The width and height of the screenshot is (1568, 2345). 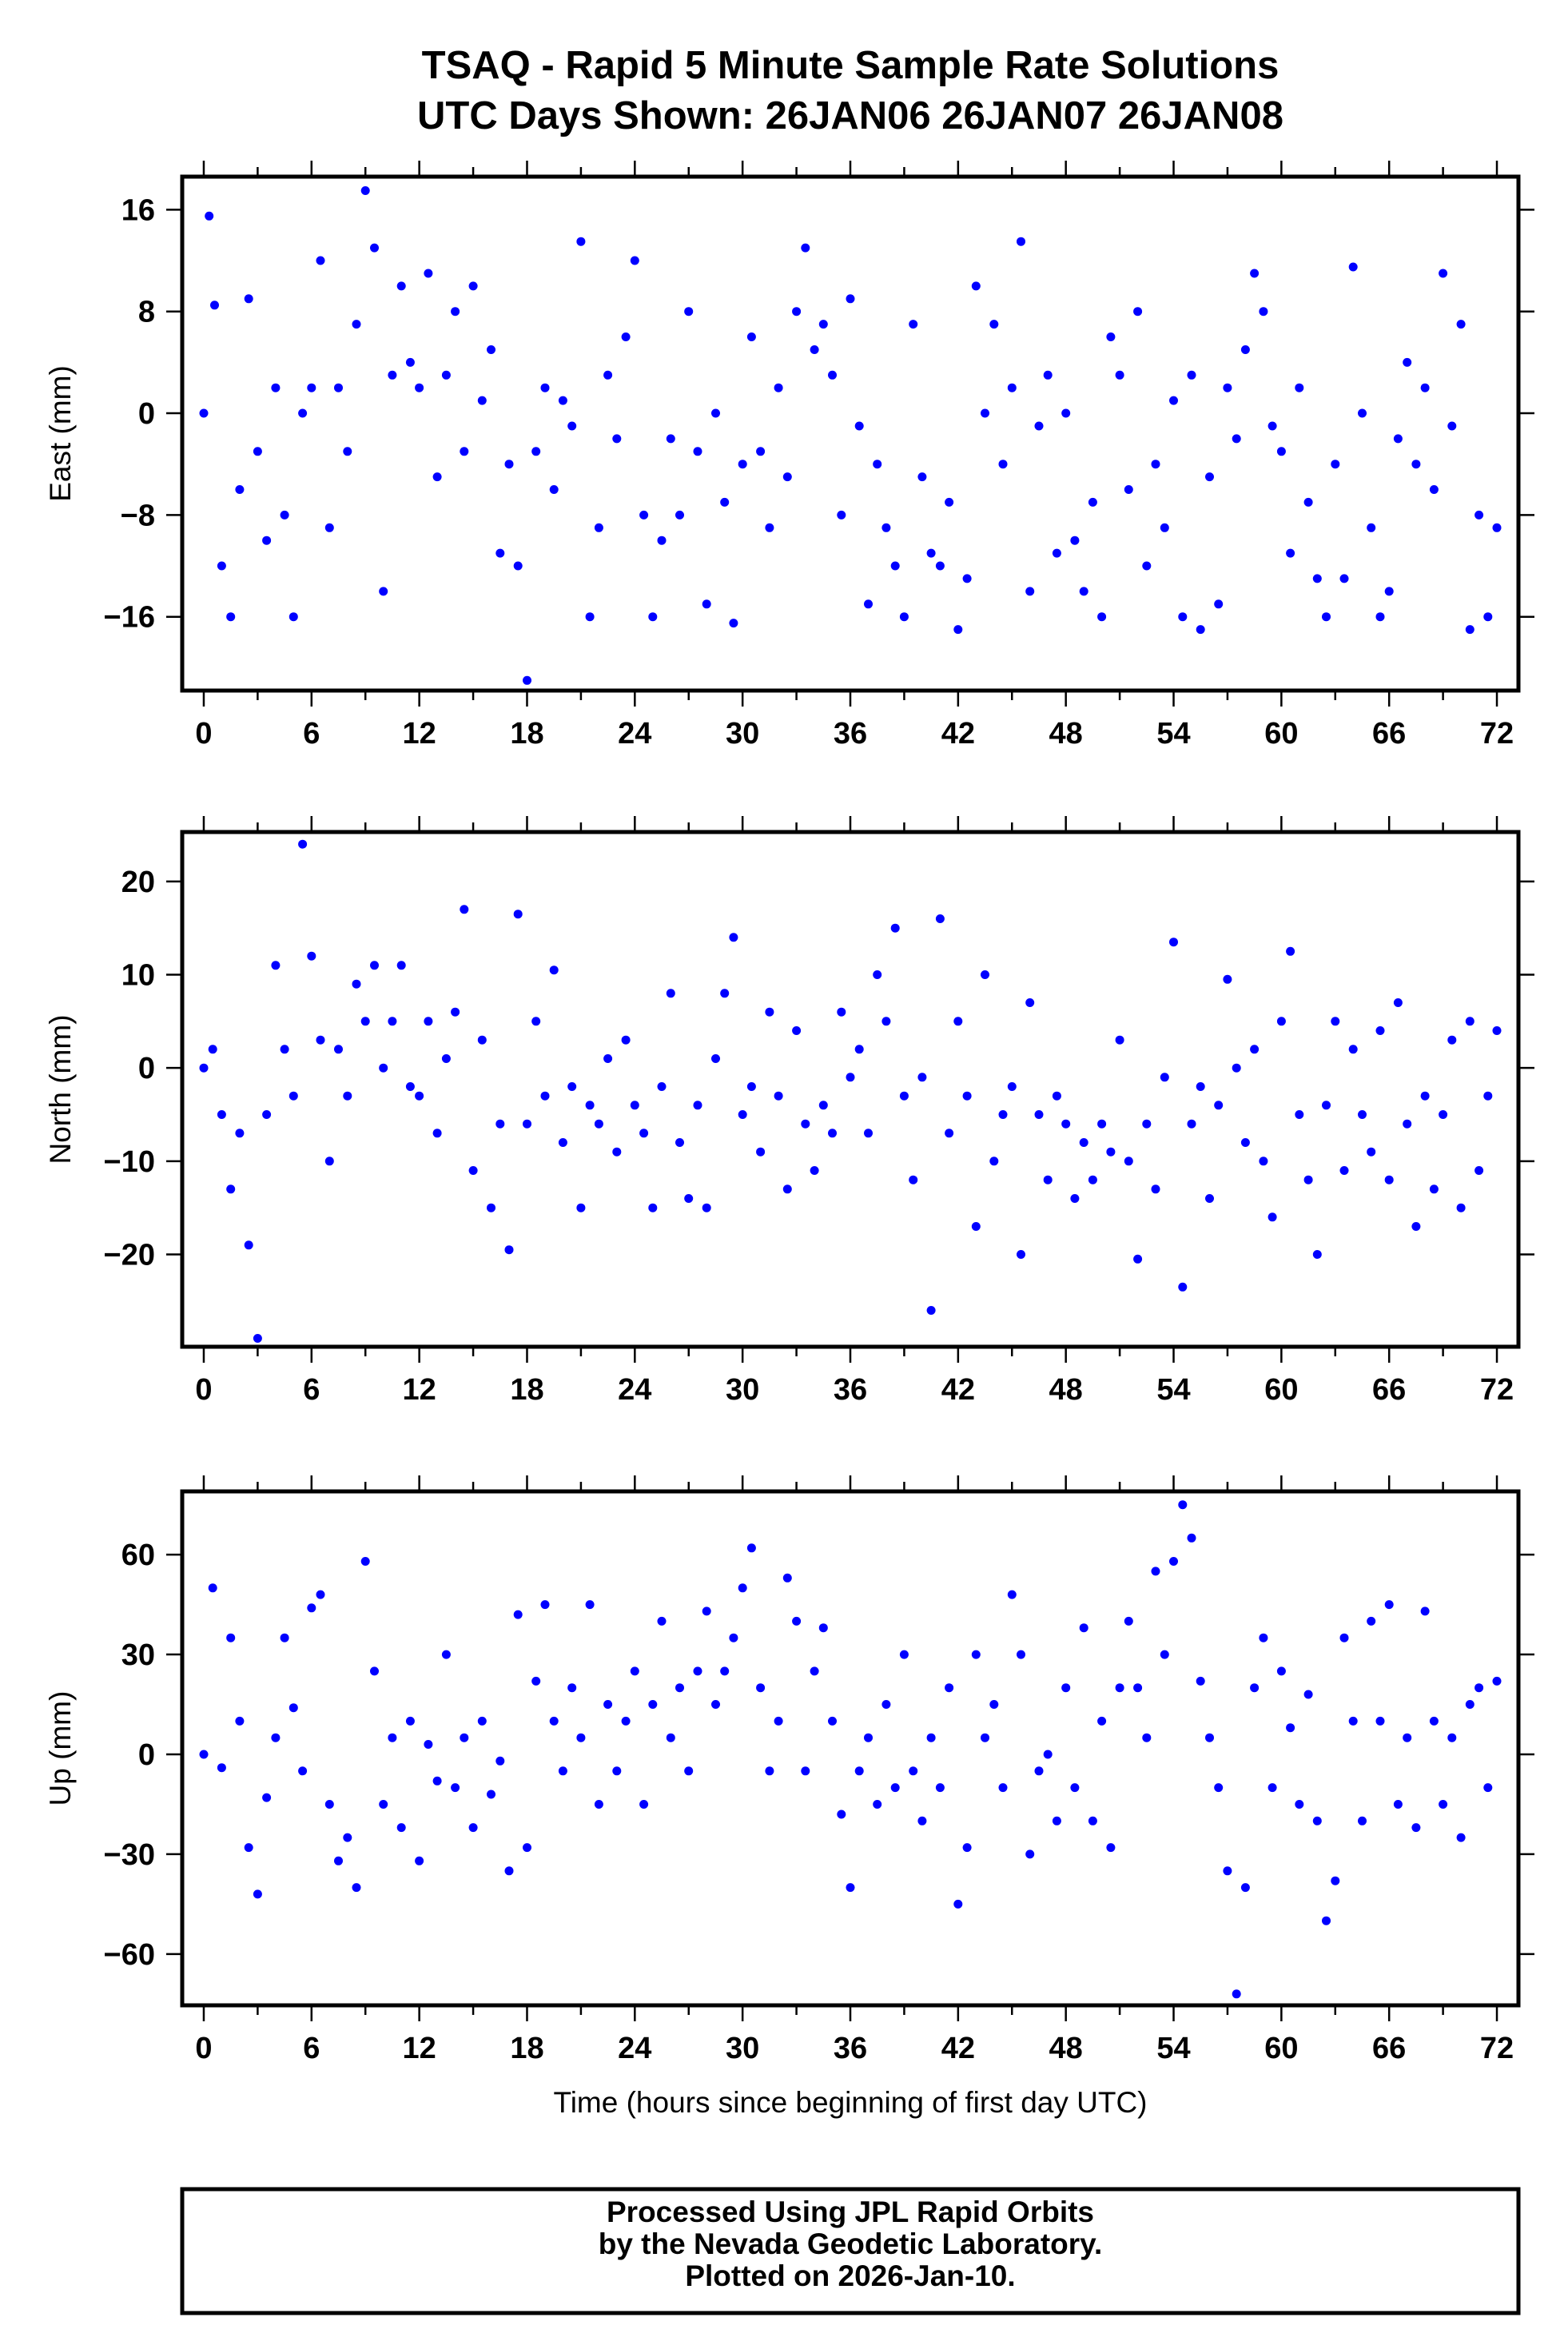 I want to click on y-tick-label: 30, so click(x=138, y=1655).